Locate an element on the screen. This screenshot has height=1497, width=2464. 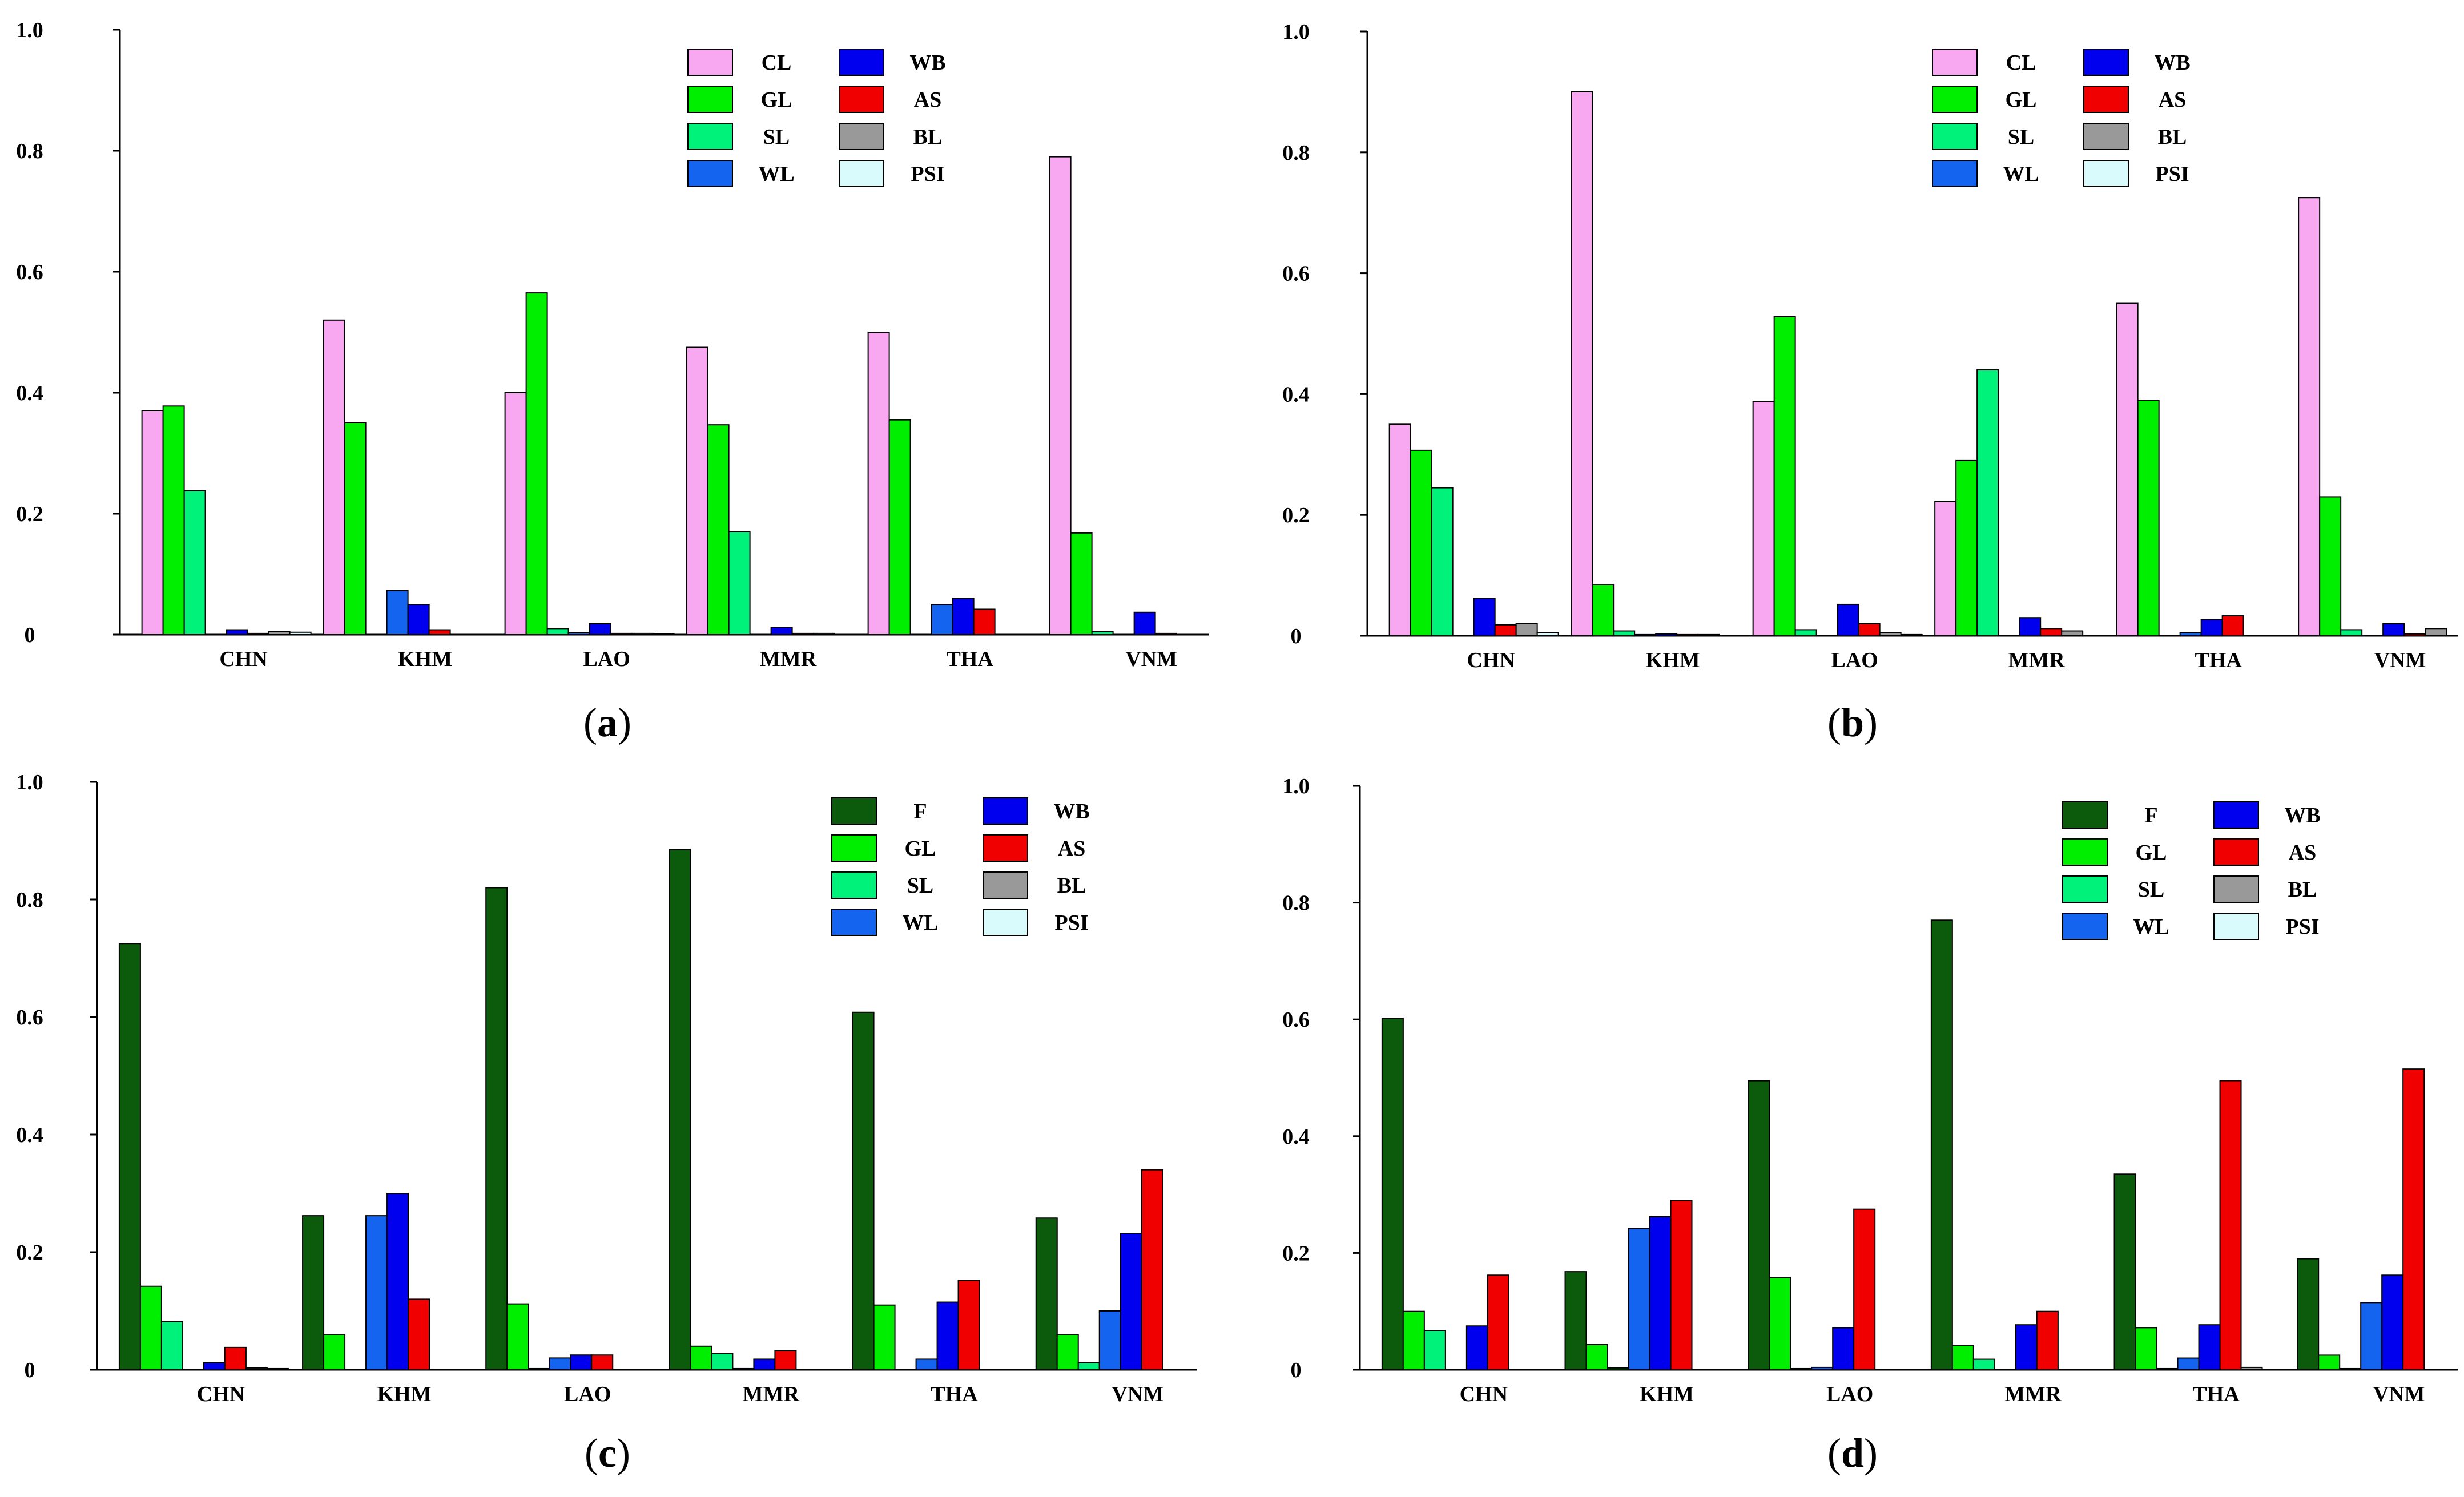
bar-chn-sl is located at coordinates (1442, 561).